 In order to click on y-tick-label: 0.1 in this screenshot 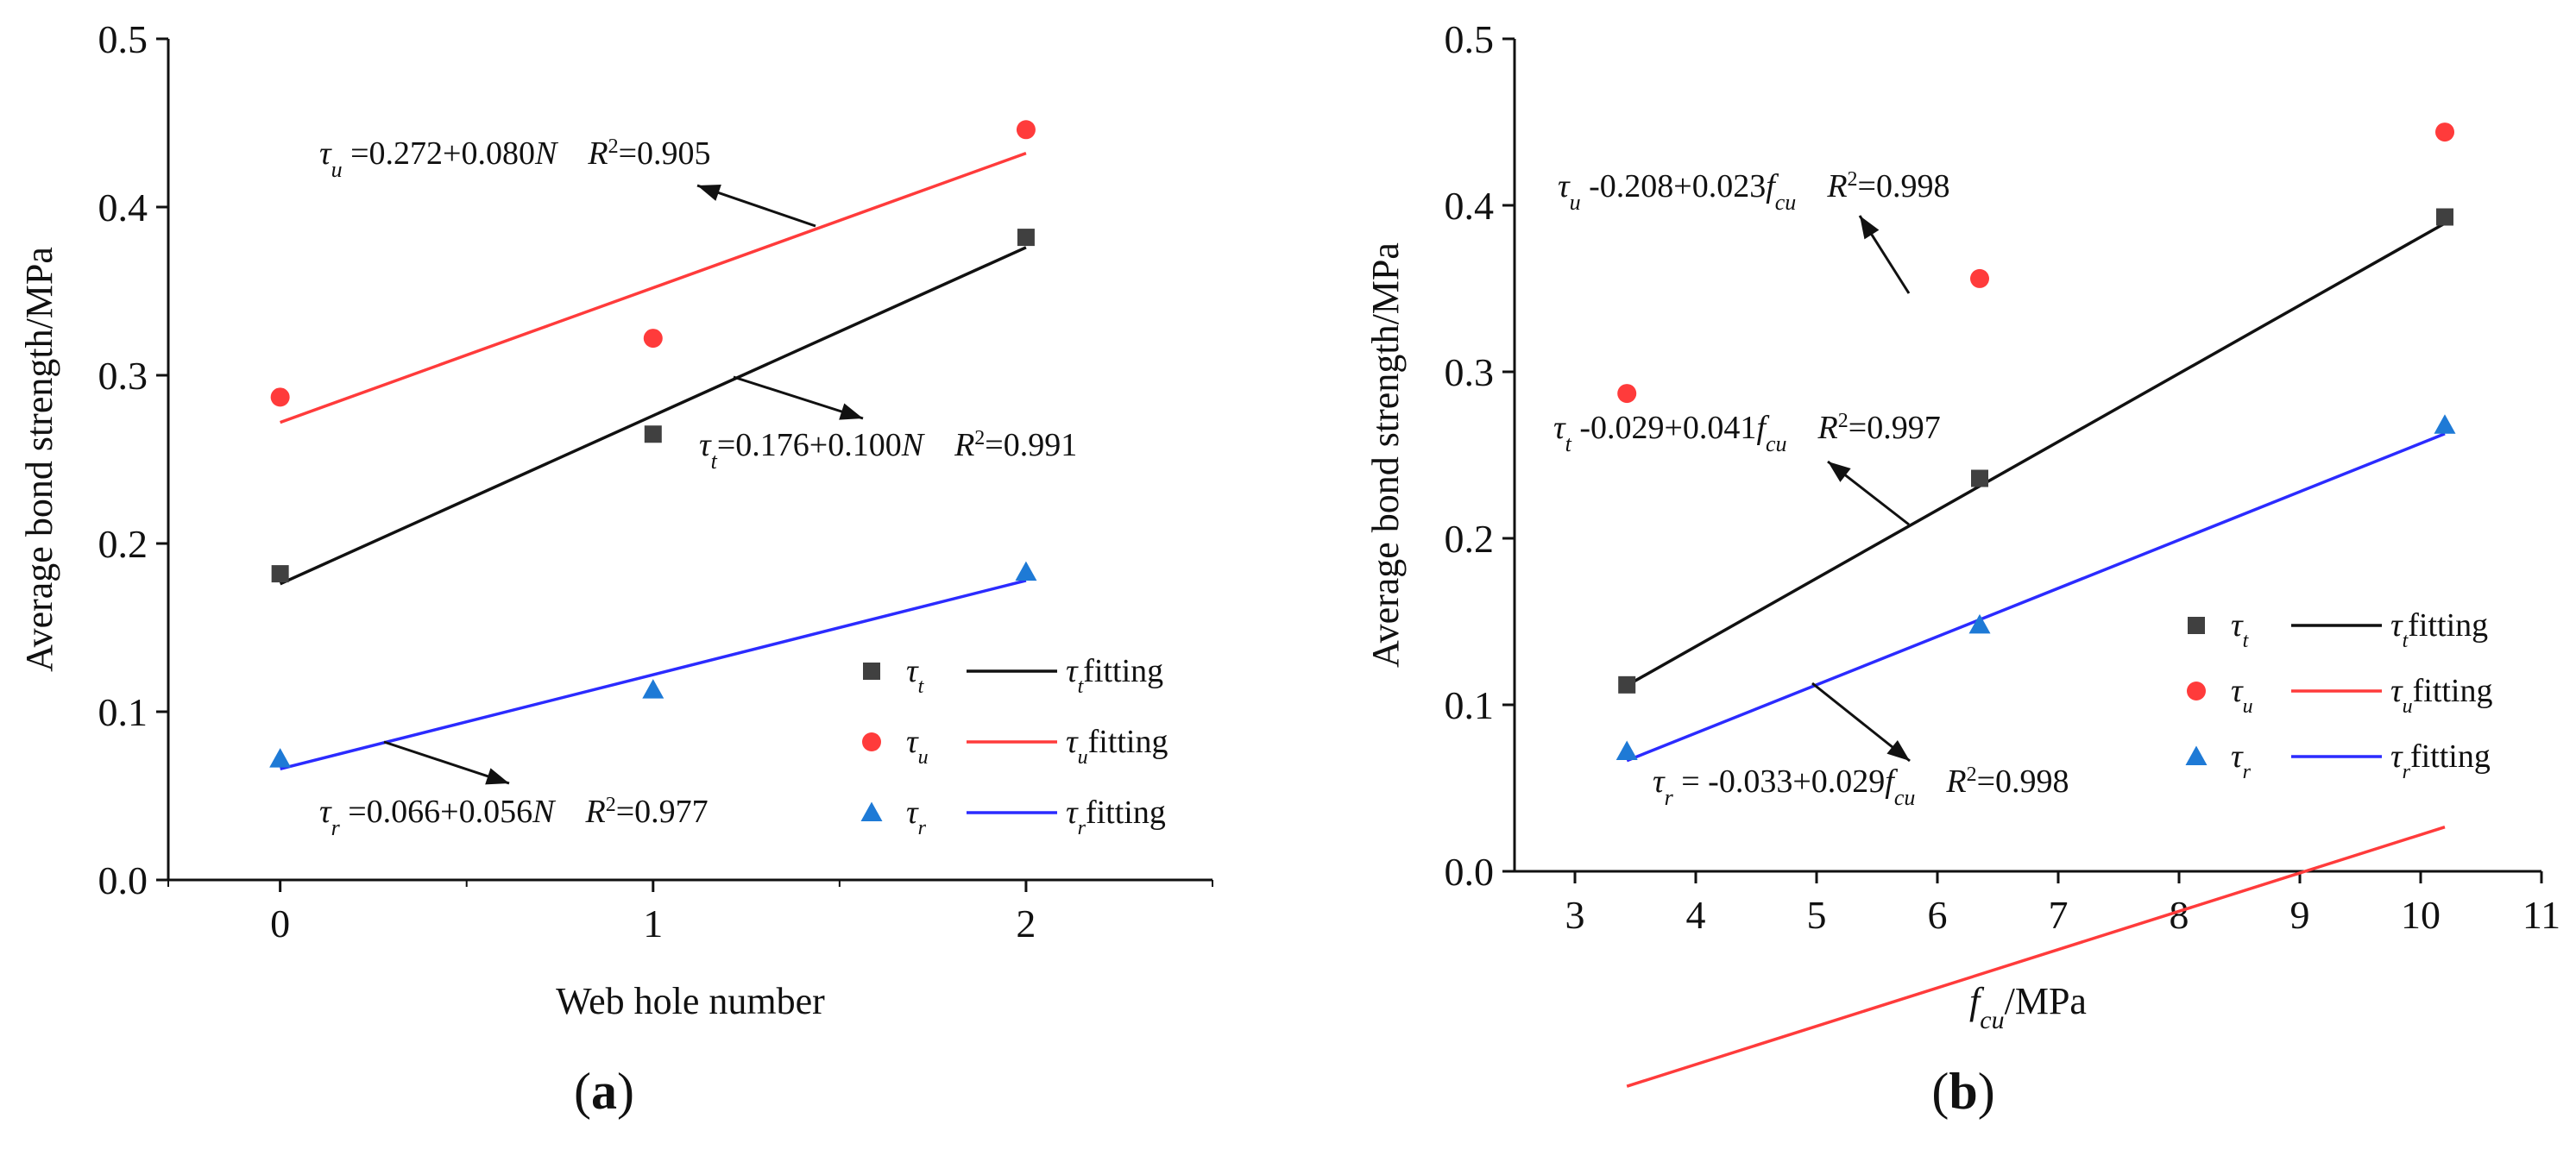, I will do `click(123, 712)`.